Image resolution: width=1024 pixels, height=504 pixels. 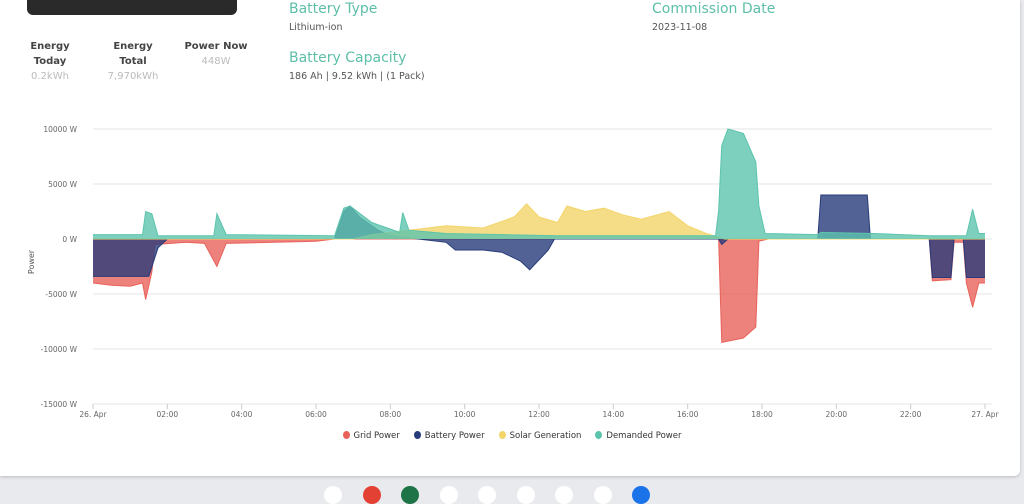 I want to click on legend-item: Grid Power, so click(x=371, y=436).